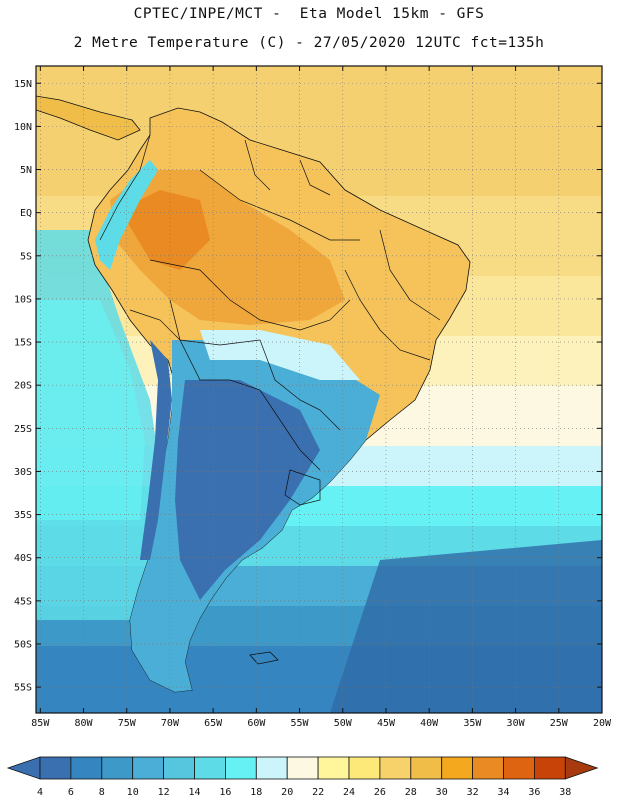 Image resolution: width=618 pixels, height=800 pixels. I want to click on lon-tick-label: 30W, so click(516, 723).